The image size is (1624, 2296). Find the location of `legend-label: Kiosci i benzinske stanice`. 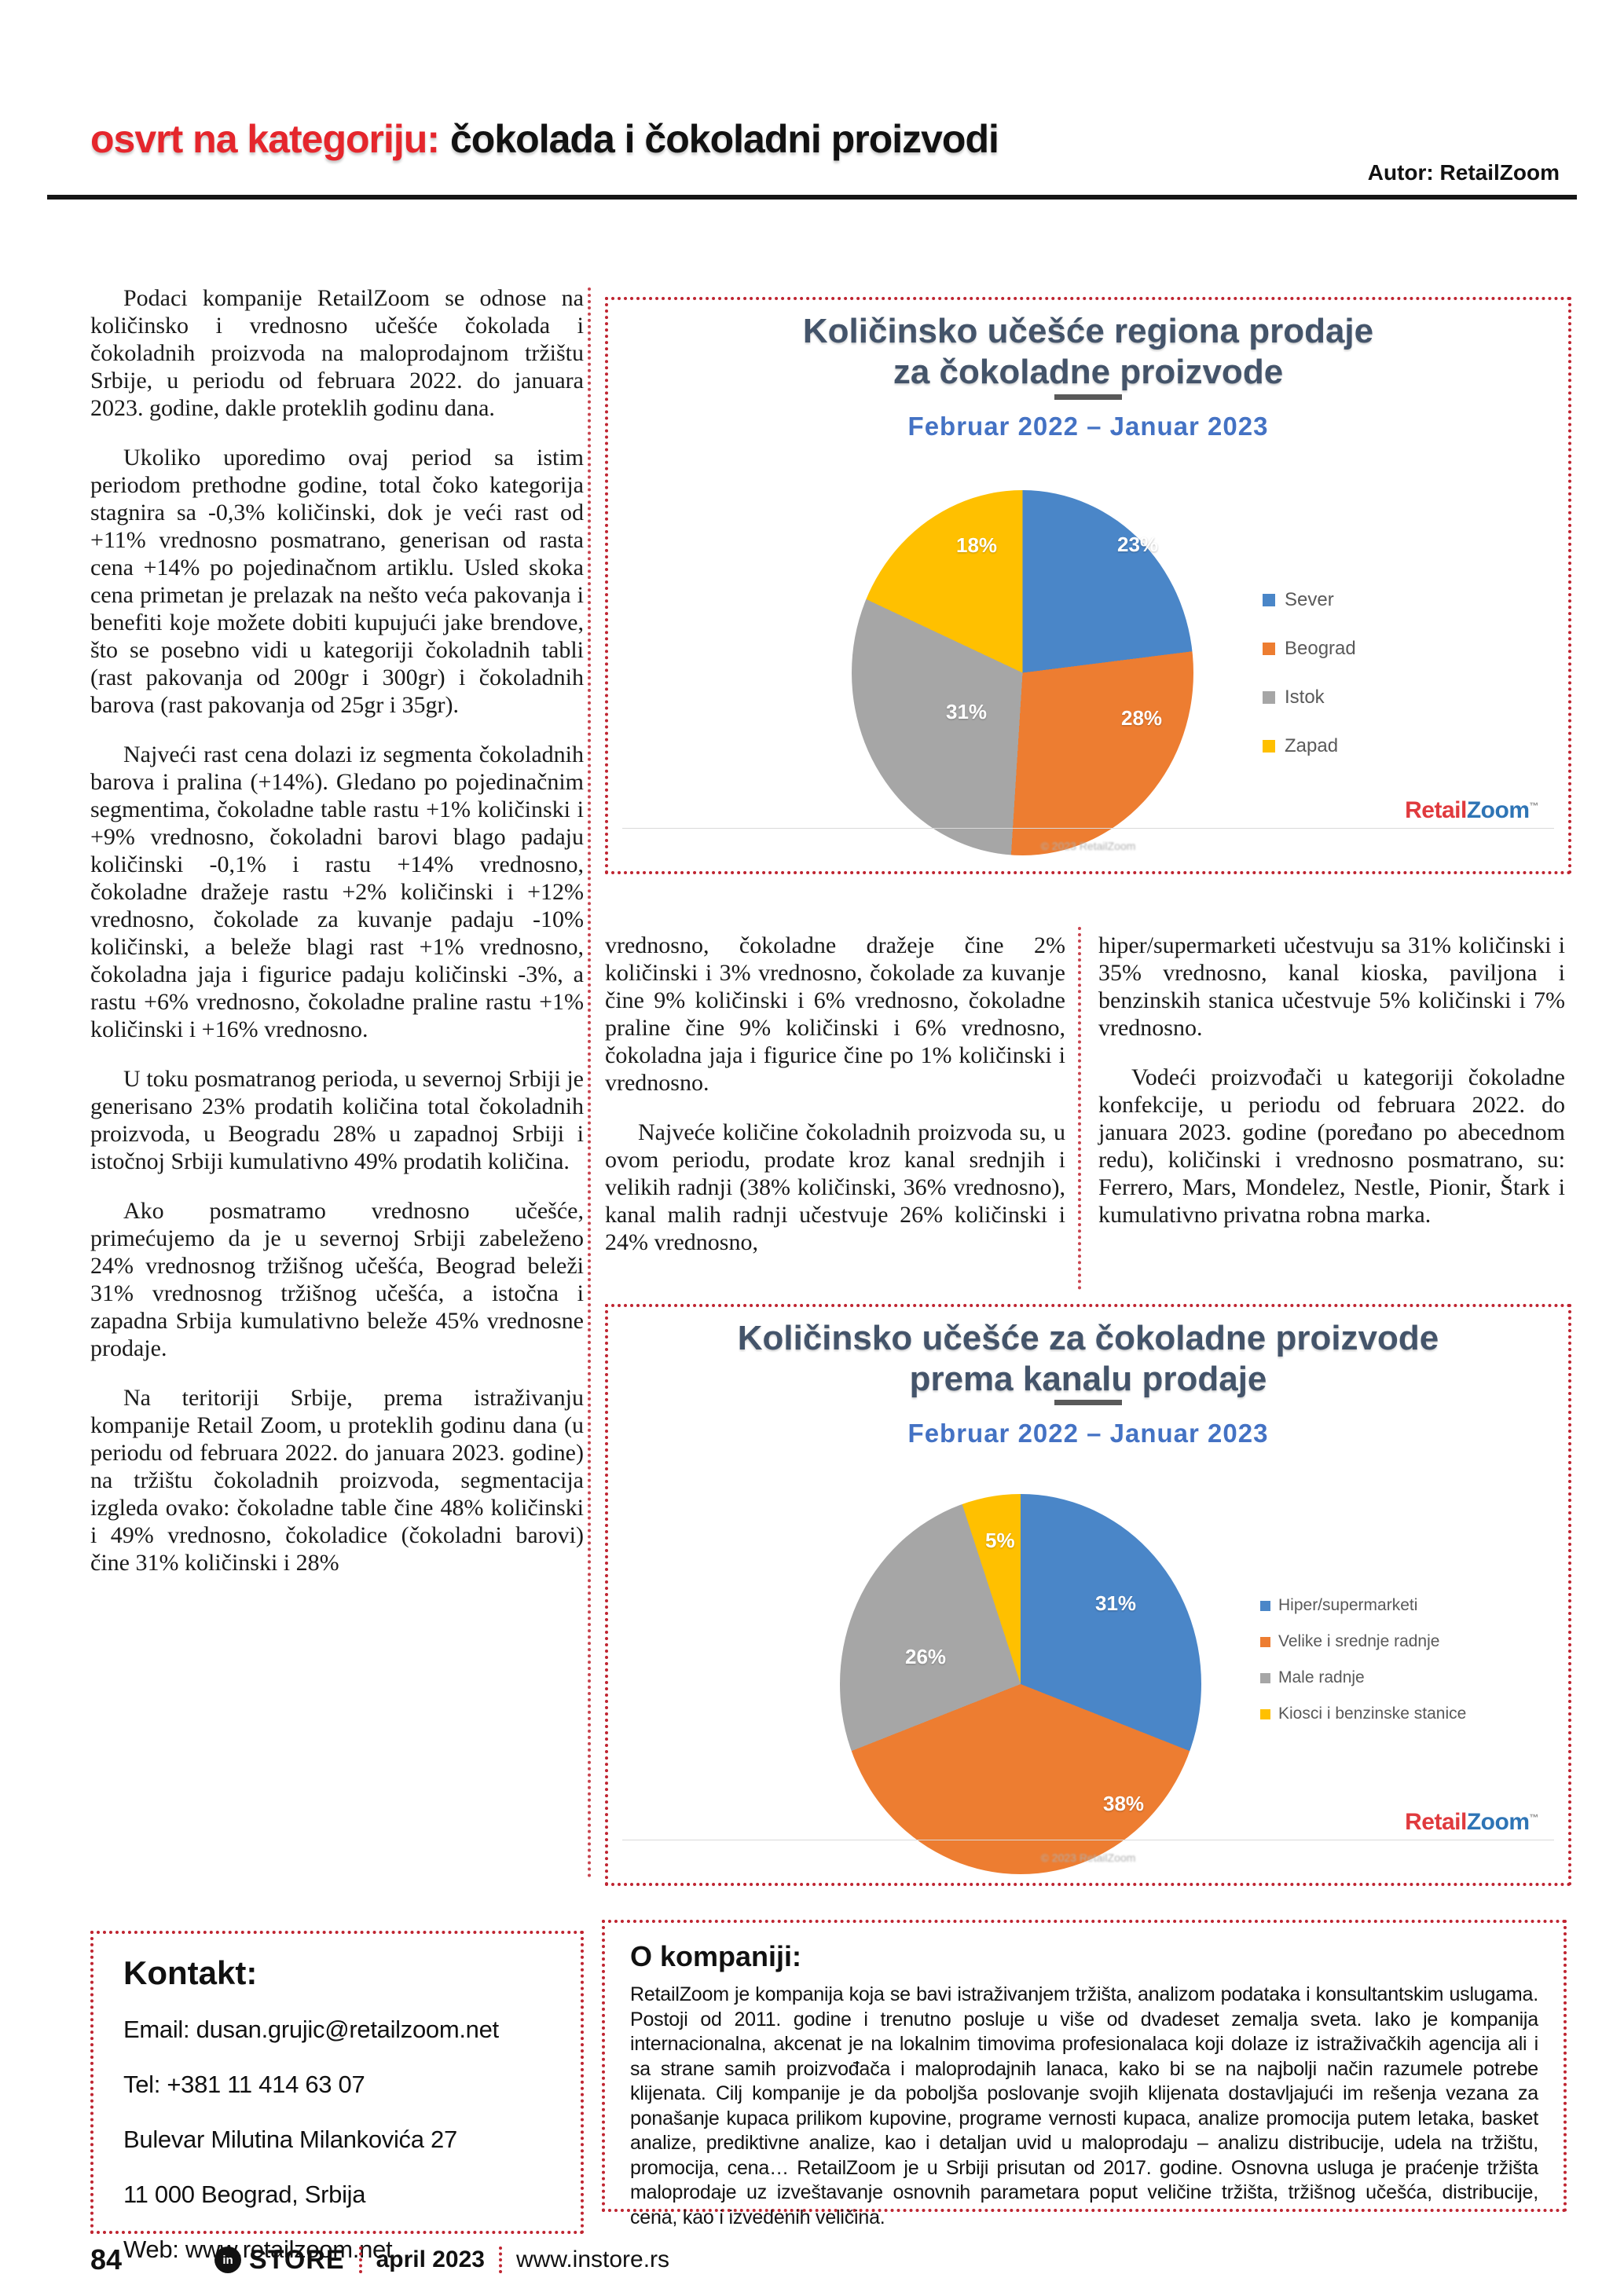

legend-label: Kiosci i benzinske stanice is located at coordinates (1373, 1714).